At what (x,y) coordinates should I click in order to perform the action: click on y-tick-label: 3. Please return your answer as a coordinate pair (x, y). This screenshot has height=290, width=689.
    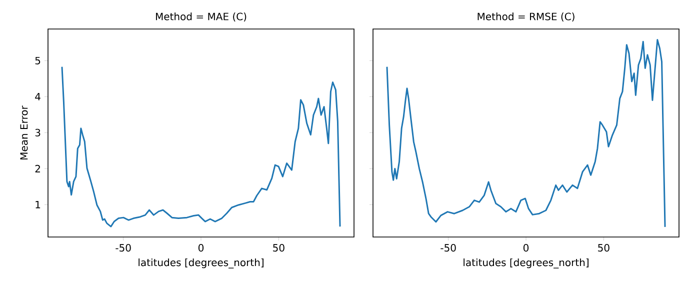
    Looking at the image, I should click on (37, 132).